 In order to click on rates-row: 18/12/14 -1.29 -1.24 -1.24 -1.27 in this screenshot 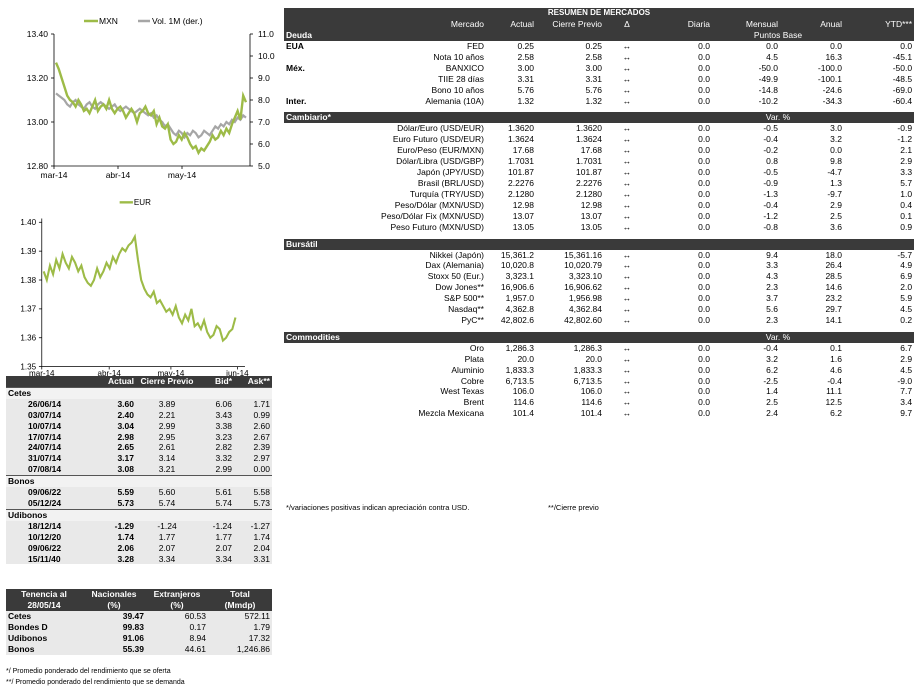, I will do `click(139, 526)`.